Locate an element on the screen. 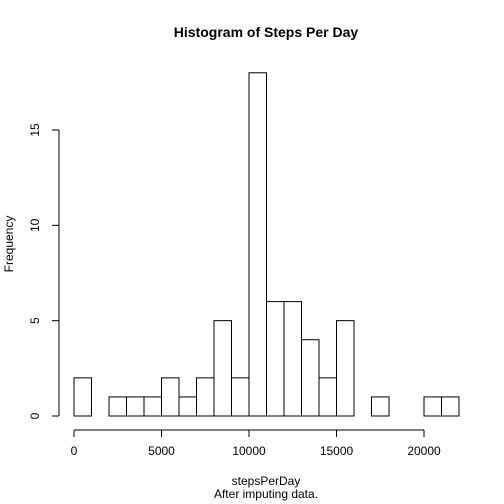  x-tick-label: 10000 is located at coordinates (249, 451).